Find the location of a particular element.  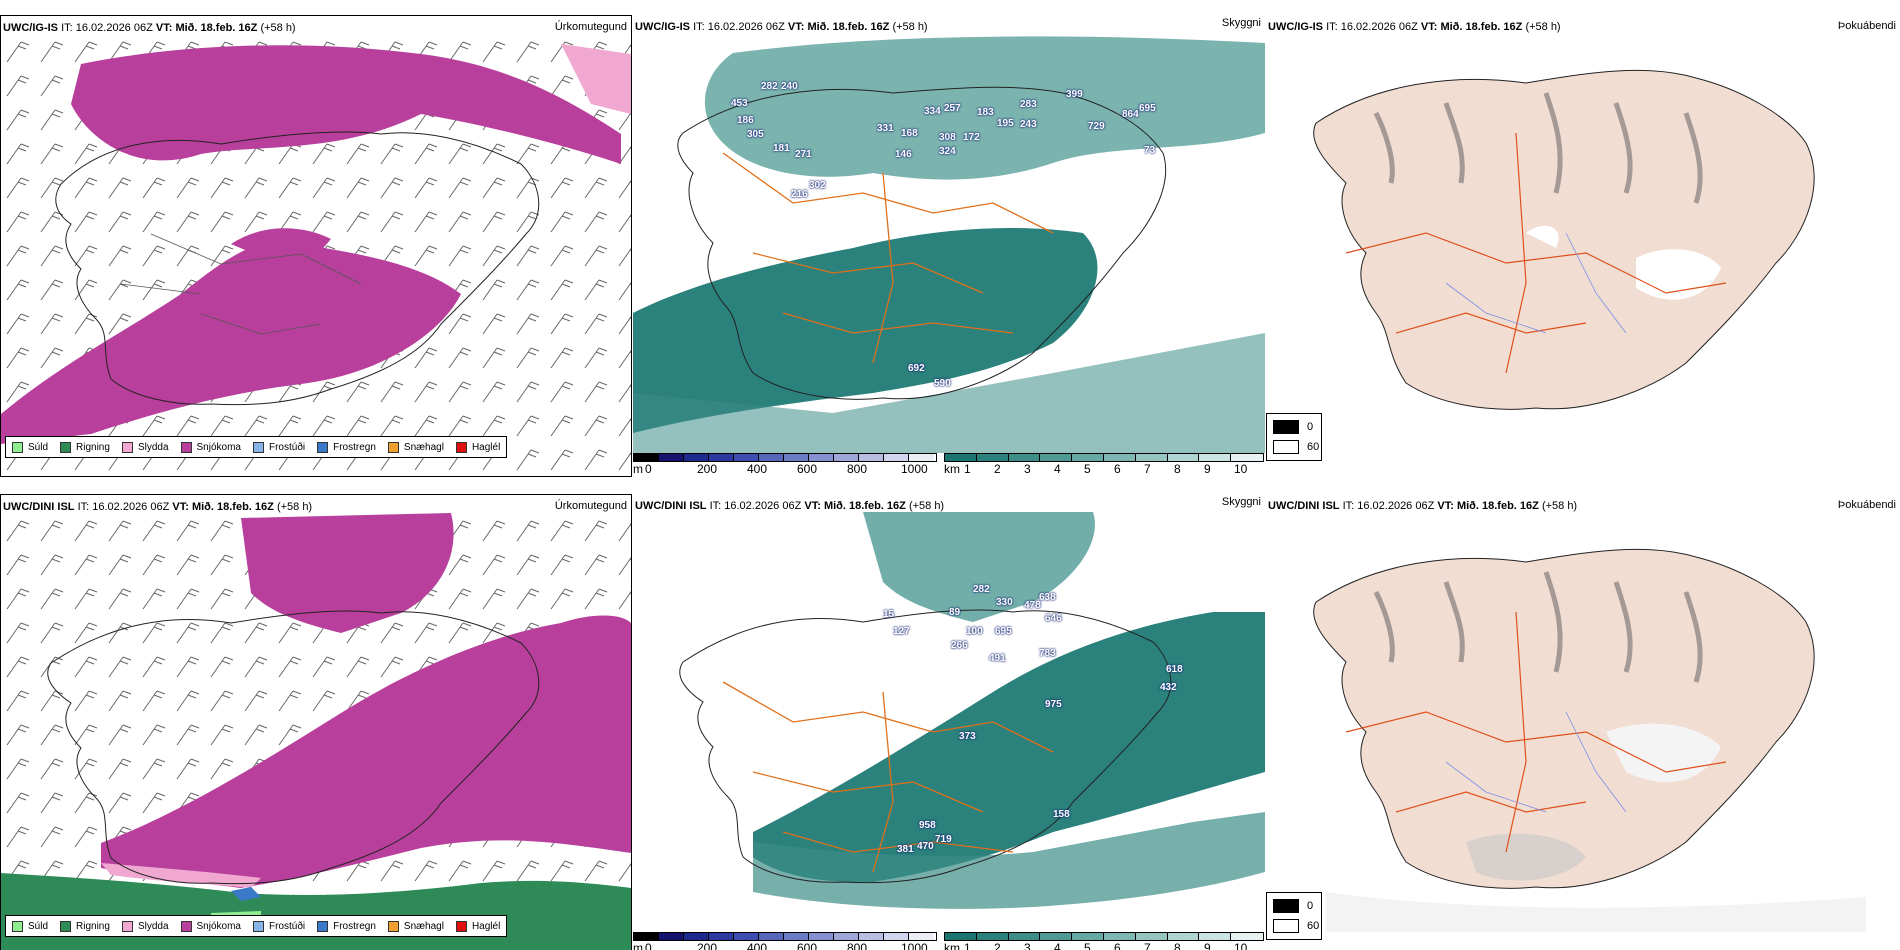

legend-item: Súld is located at coordinates (30, 447).